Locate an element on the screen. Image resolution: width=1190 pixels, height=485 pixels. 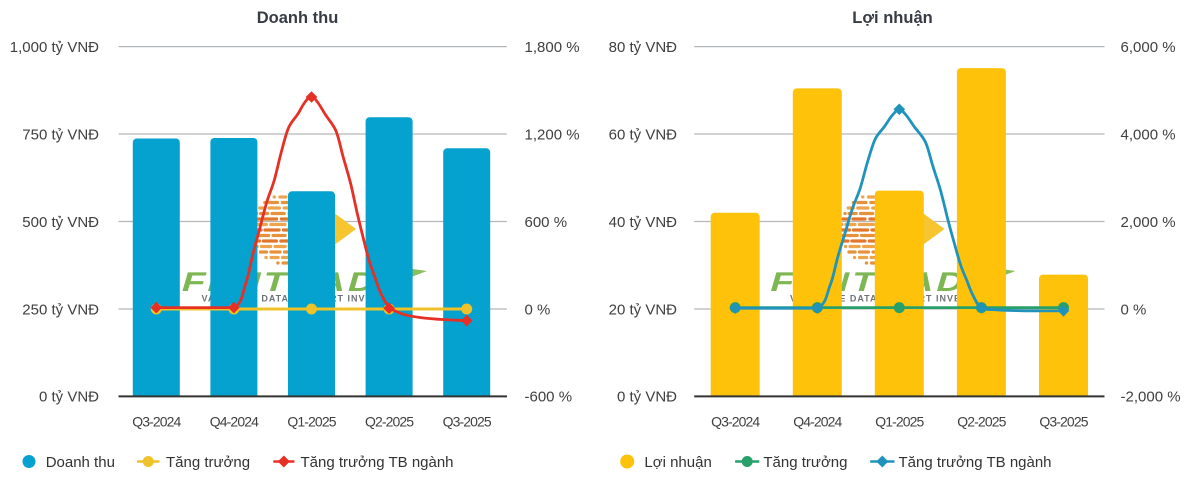
svg-text: 2,000 % is located at coordinates (1148, 222).